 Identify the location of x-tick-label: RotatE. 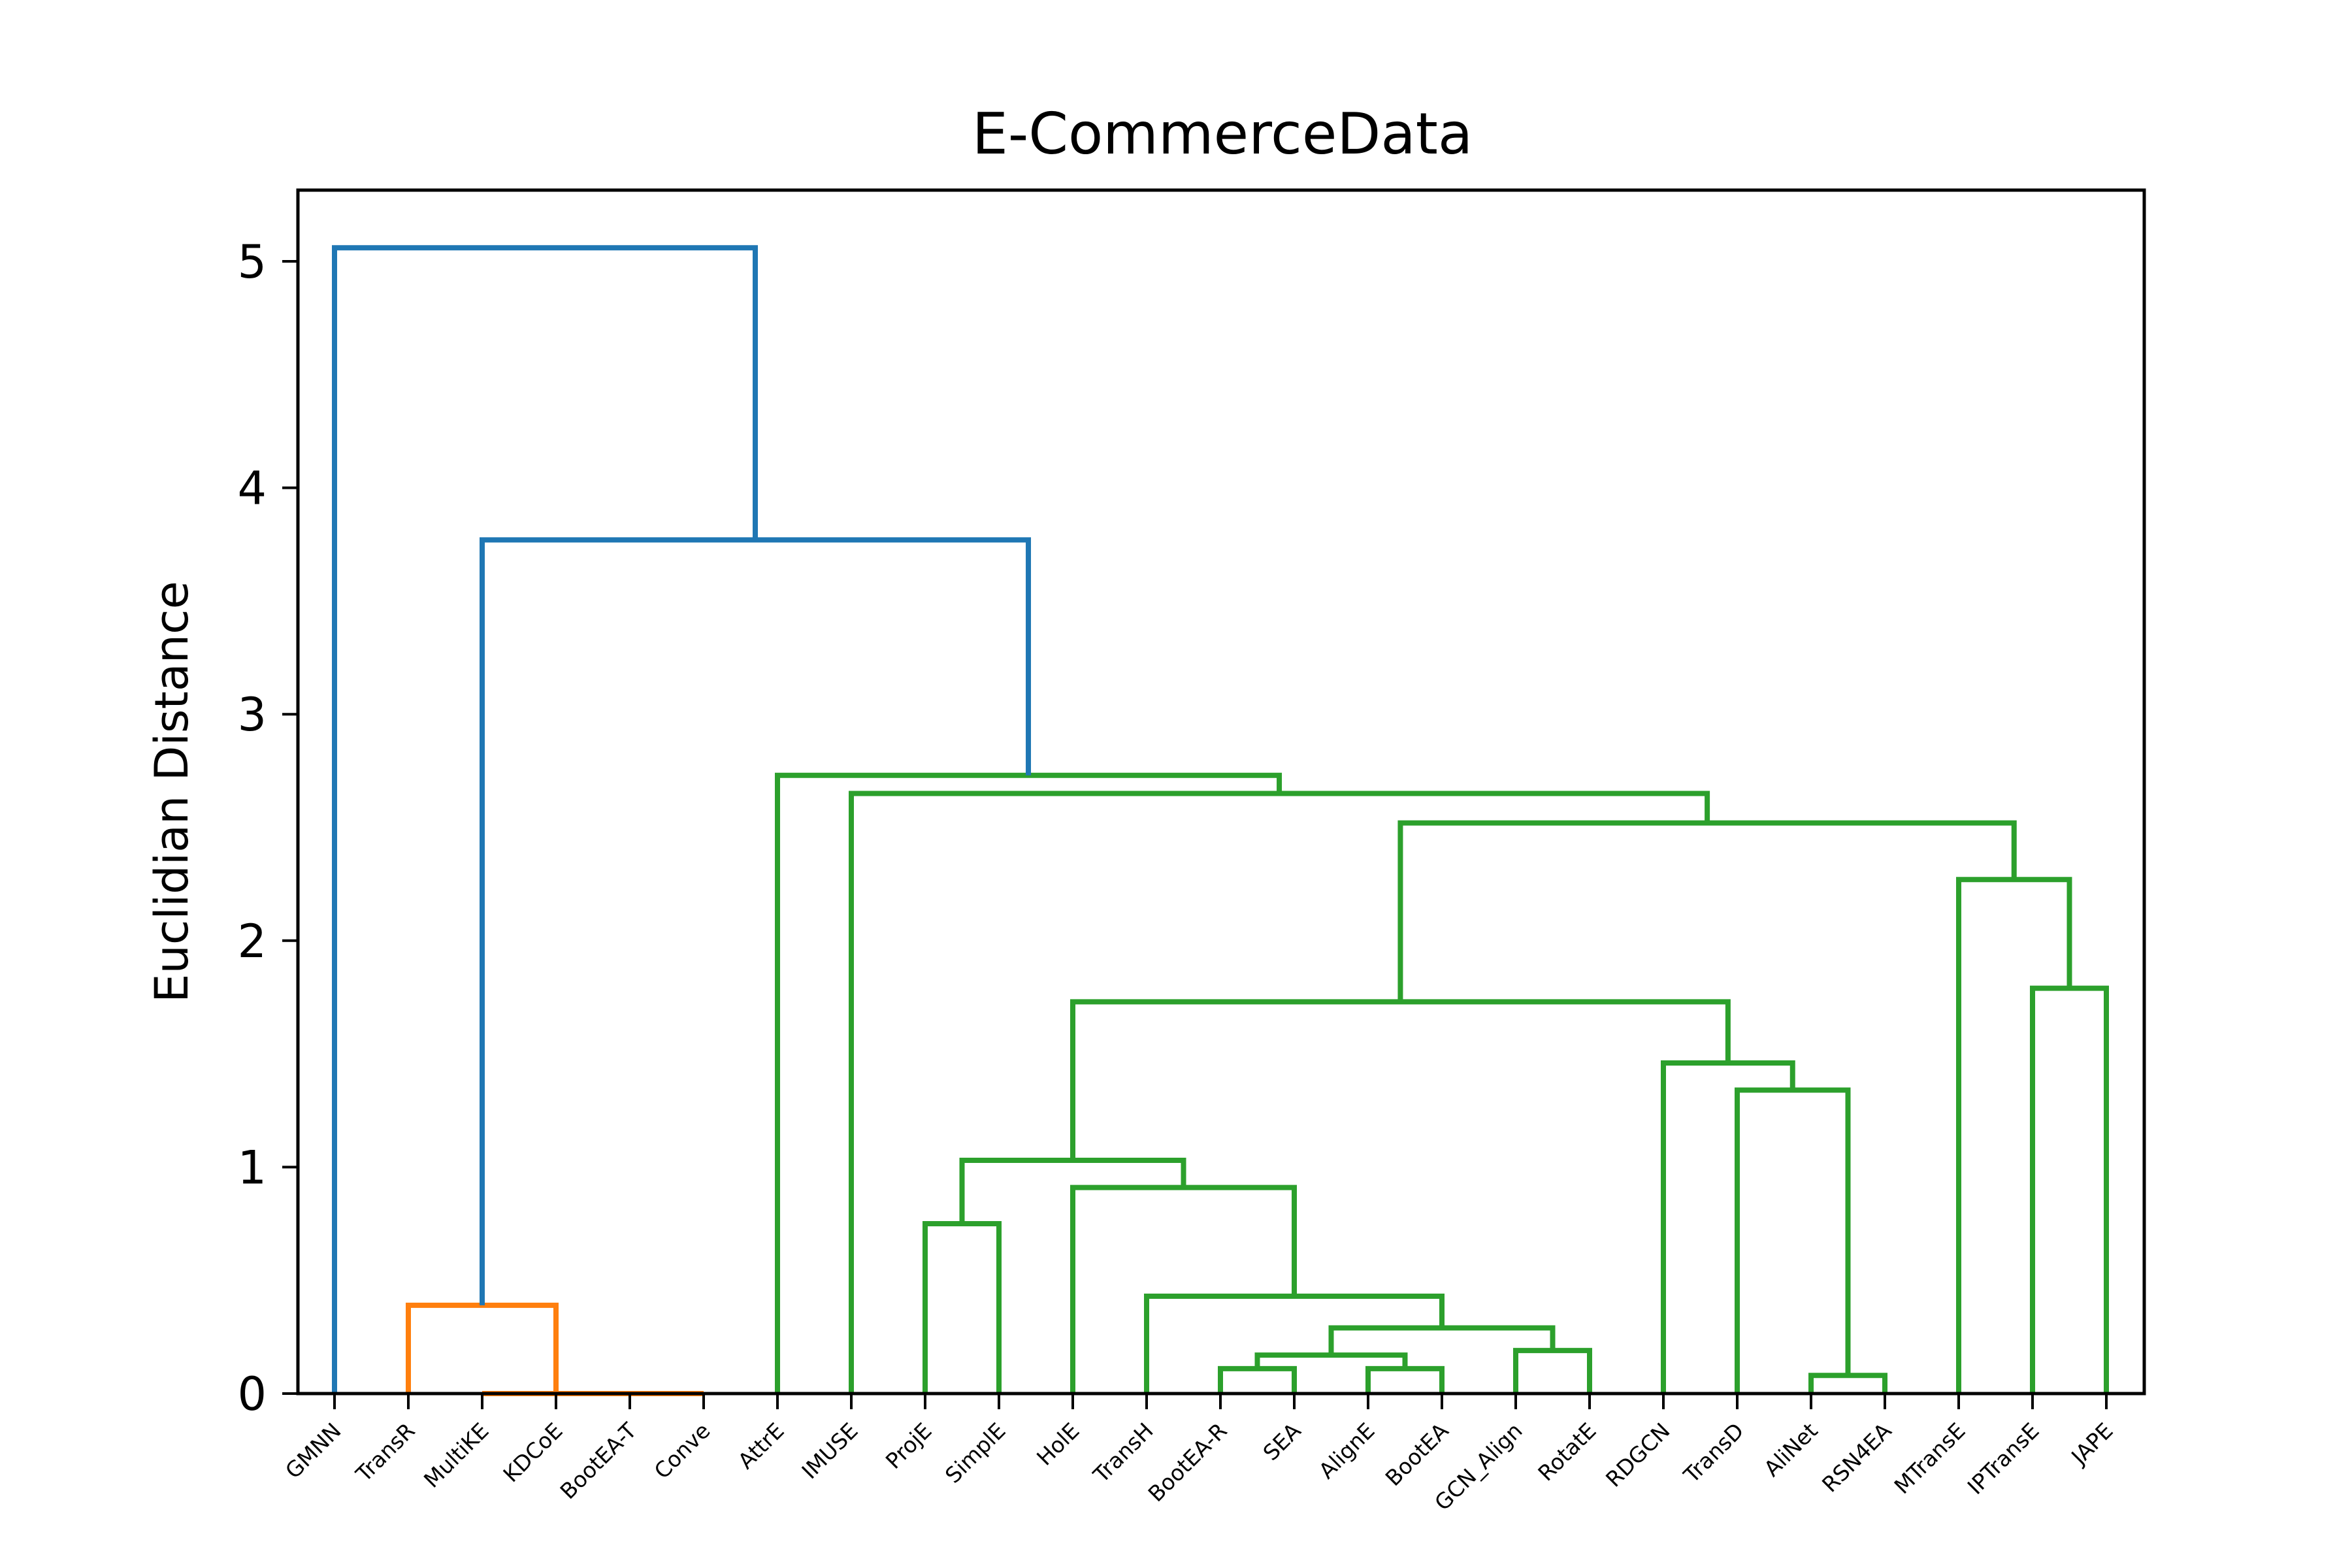
(1567, 1452).